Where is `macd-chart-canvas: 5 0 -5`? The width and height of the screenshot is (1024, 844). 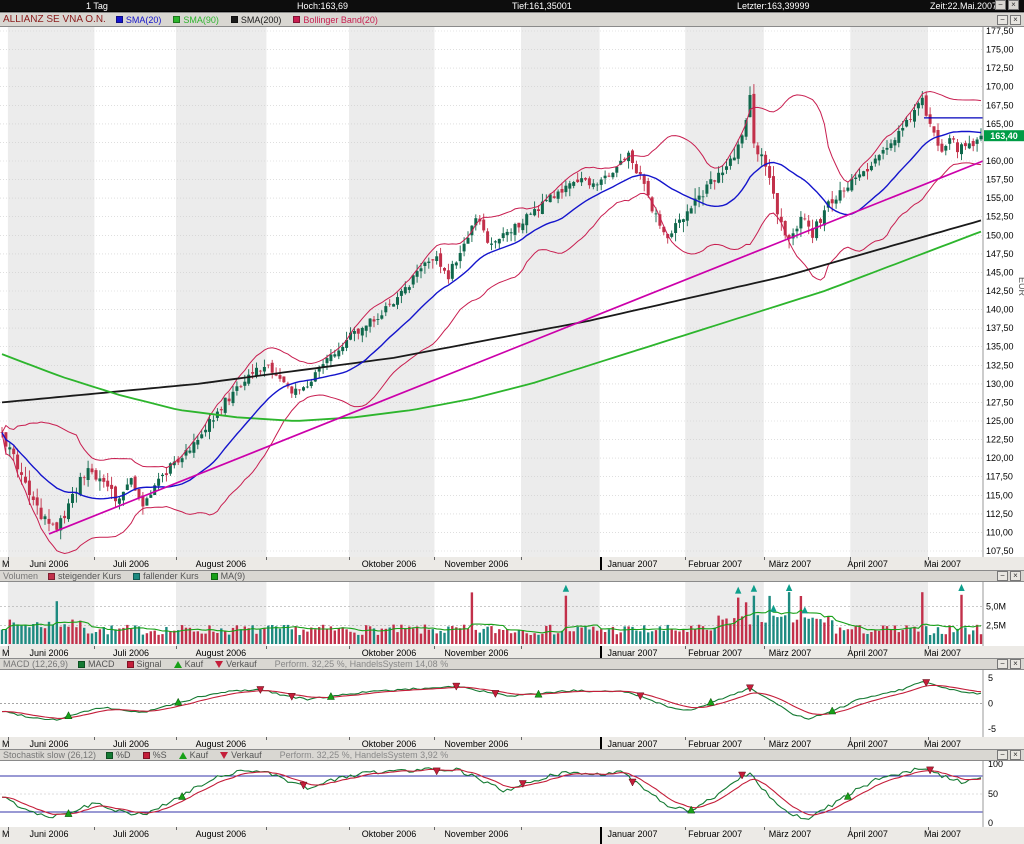 macd-chart-canvas: 5 0 -5 is located at coordinates (512, 703).